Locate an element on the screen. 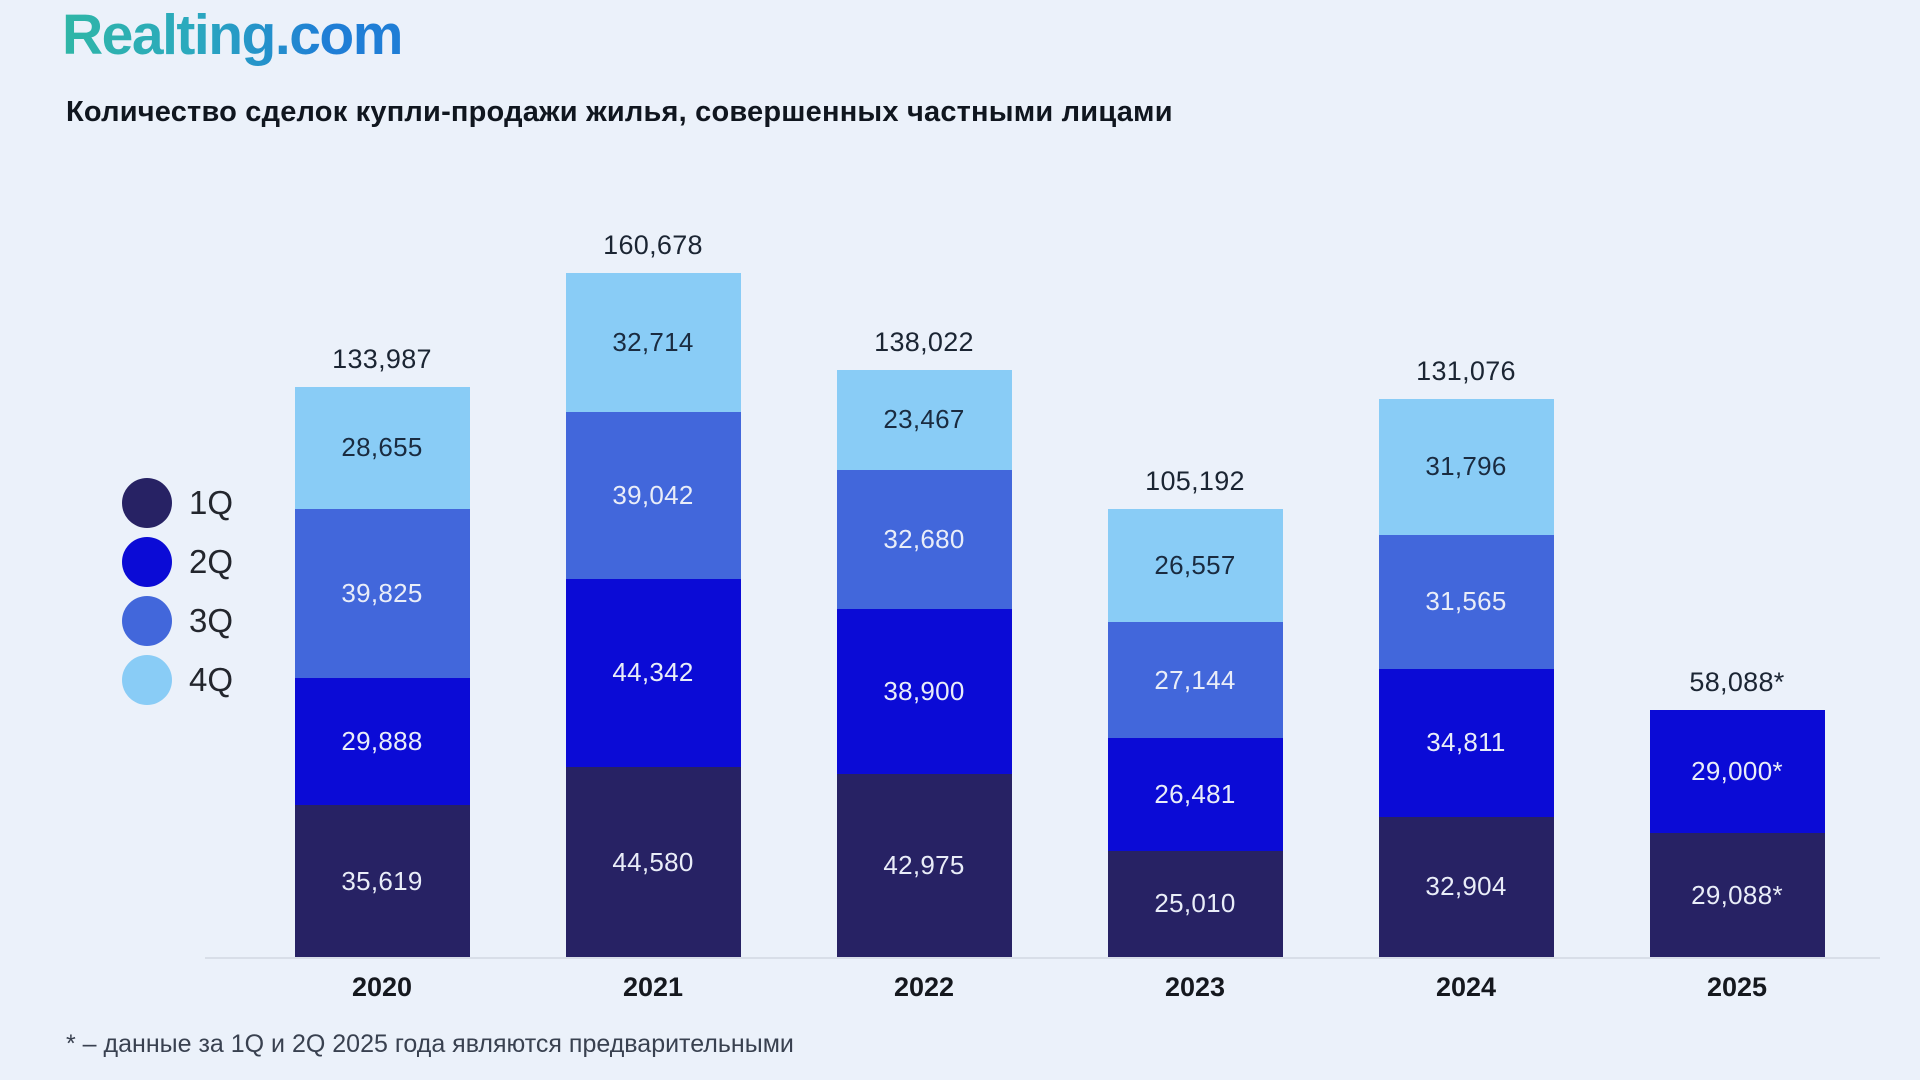 Image resolution: width=1920 pixels, height=1080 pixels. x-axis-label-2022: 2022 is located at coordinates (924, 987).